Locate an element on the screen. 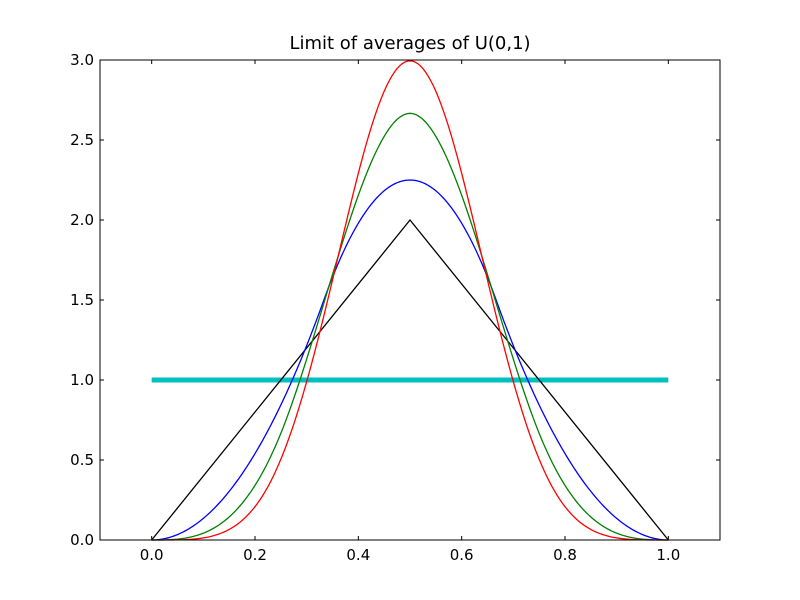 This screenshot has height=600, width=800. y-tick-label: 2.0 is located at coordinates (82, 220).